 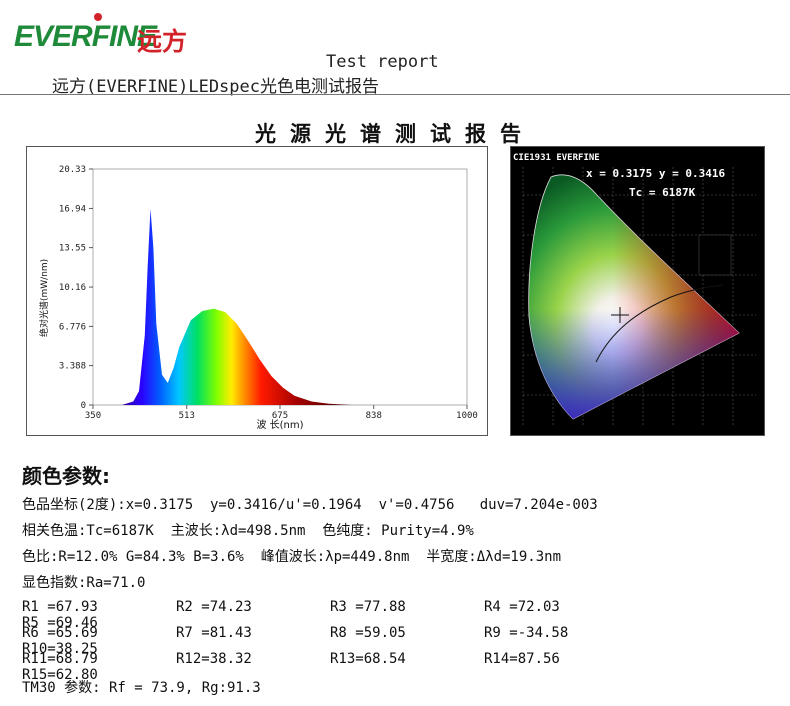 I want to click on logo-brand: EVERFINE, so click(x=85, y=36).